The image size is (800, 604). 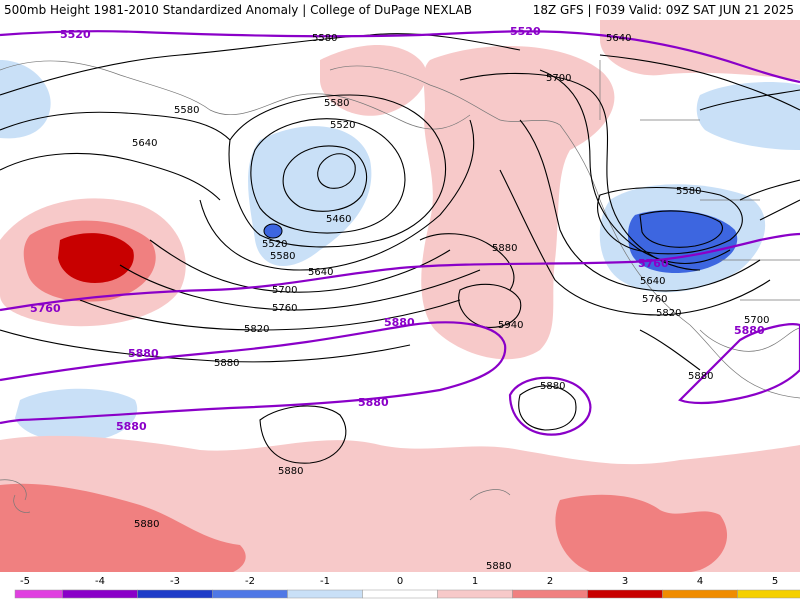 I want to click on colorbar-tick-label: -5, so click(x=25, y=581).